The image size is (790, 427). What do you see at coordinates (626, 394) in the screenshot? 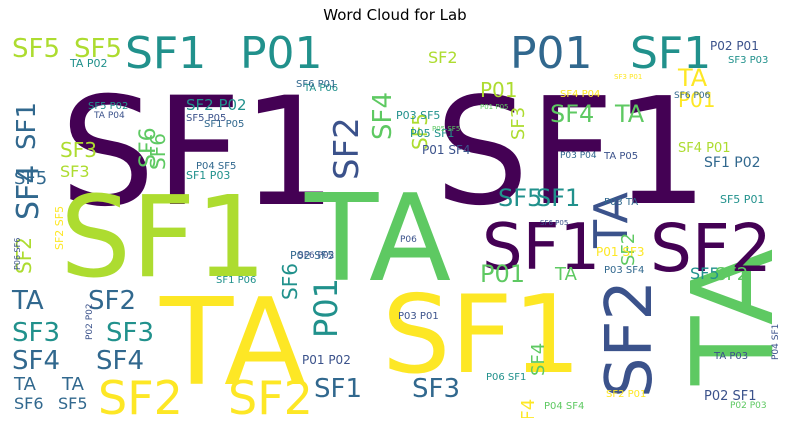
I see `cloud-word: SF2 P01` at bounding box center [626, 394].